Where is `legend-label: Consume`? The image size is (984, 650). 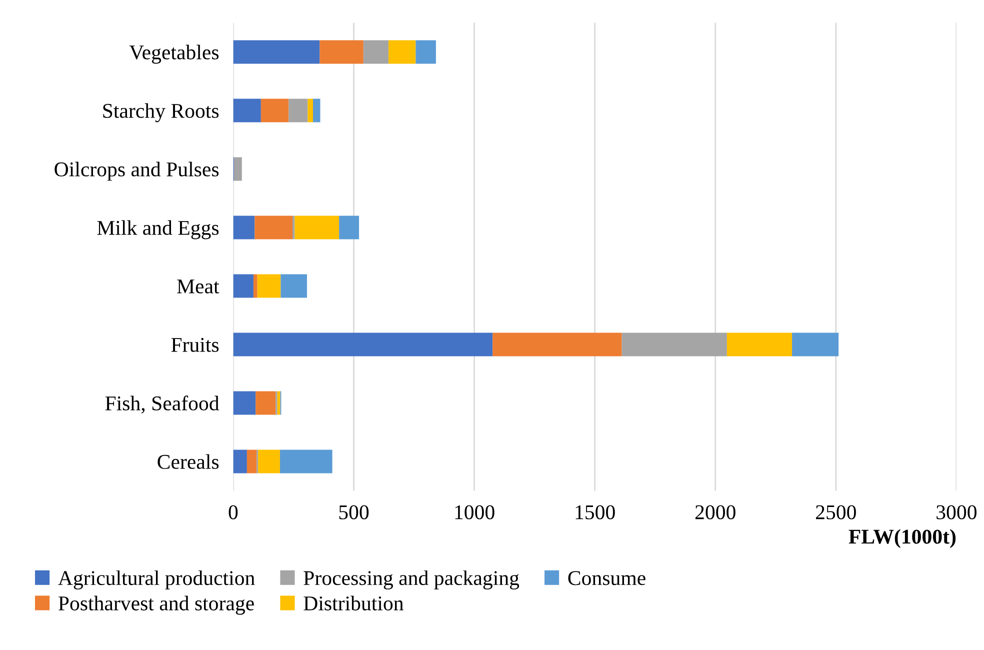
legend-label: Consume is located at coordinates (607, 578).